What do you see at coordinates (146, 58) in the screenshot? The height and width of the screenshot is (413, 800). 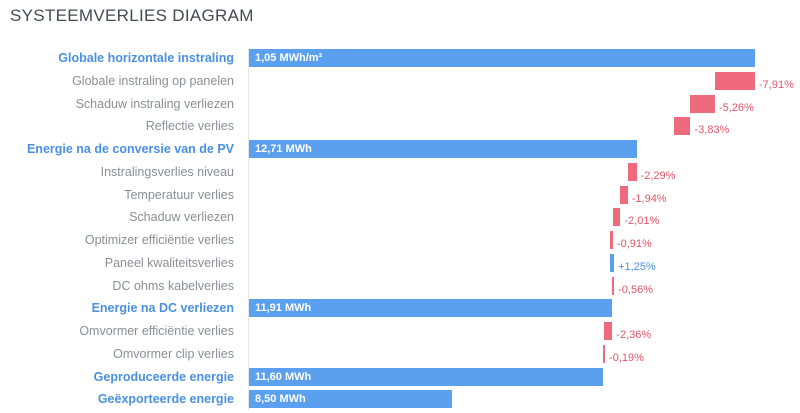 I see `row-label: Globale horizontale instraling` at bounding box center [146, 58].